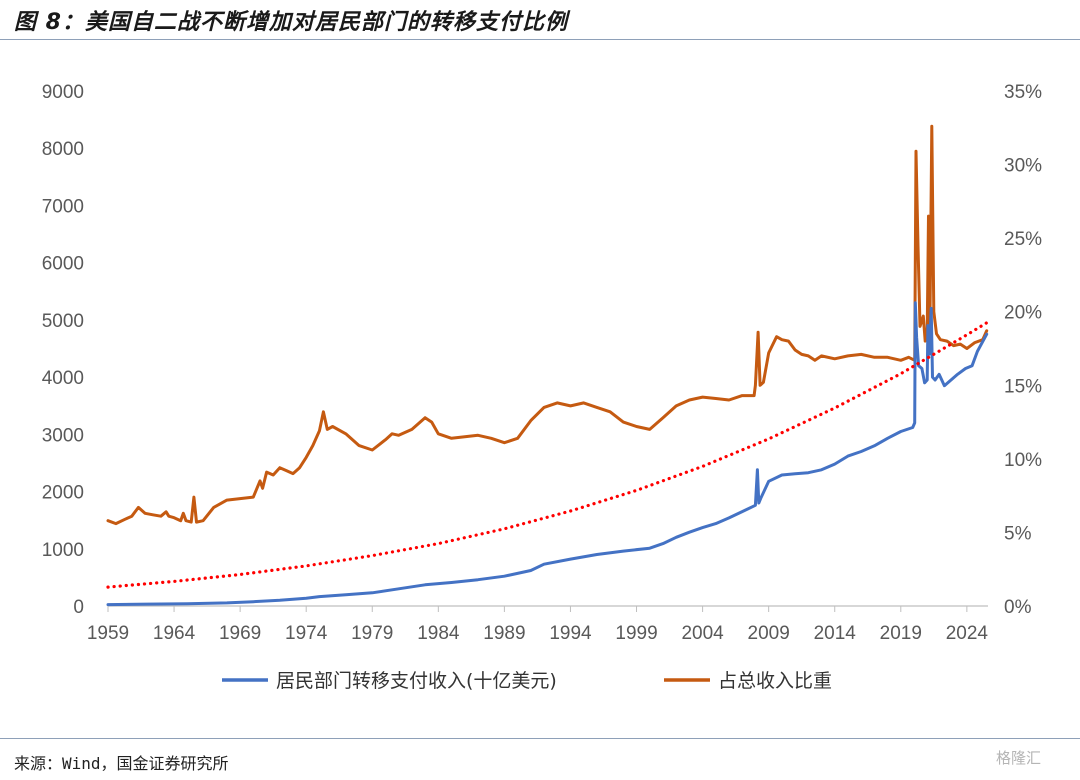  I want to click on x-tick-label: 1999, so click(636, 633).